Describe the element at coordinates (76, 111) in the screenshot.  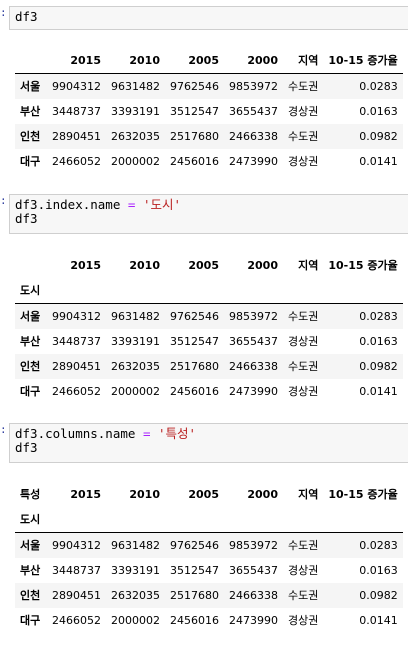
I see `table-cell: 3448737` at that location.